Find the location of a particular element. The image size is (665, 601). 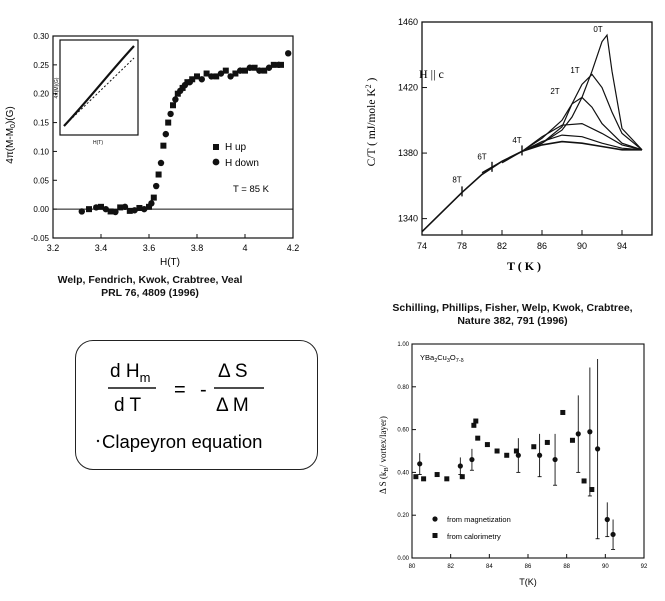

y-tick-label: 1460 is located at coordinates (408, 22).